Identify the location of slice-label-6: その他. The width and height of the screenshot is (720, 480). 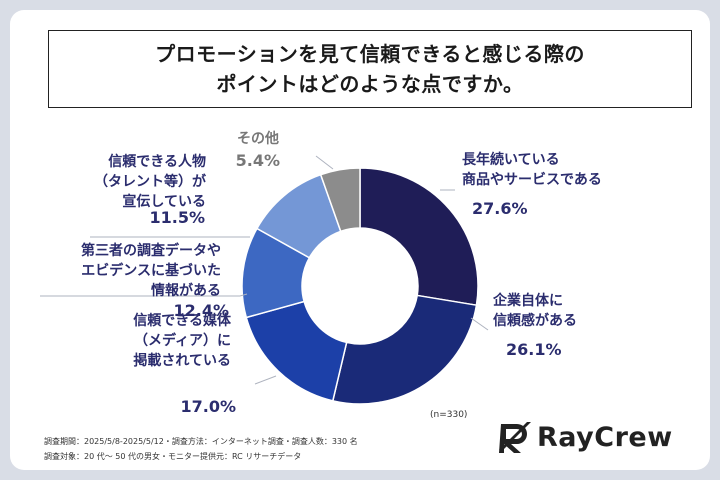
(258, 138).